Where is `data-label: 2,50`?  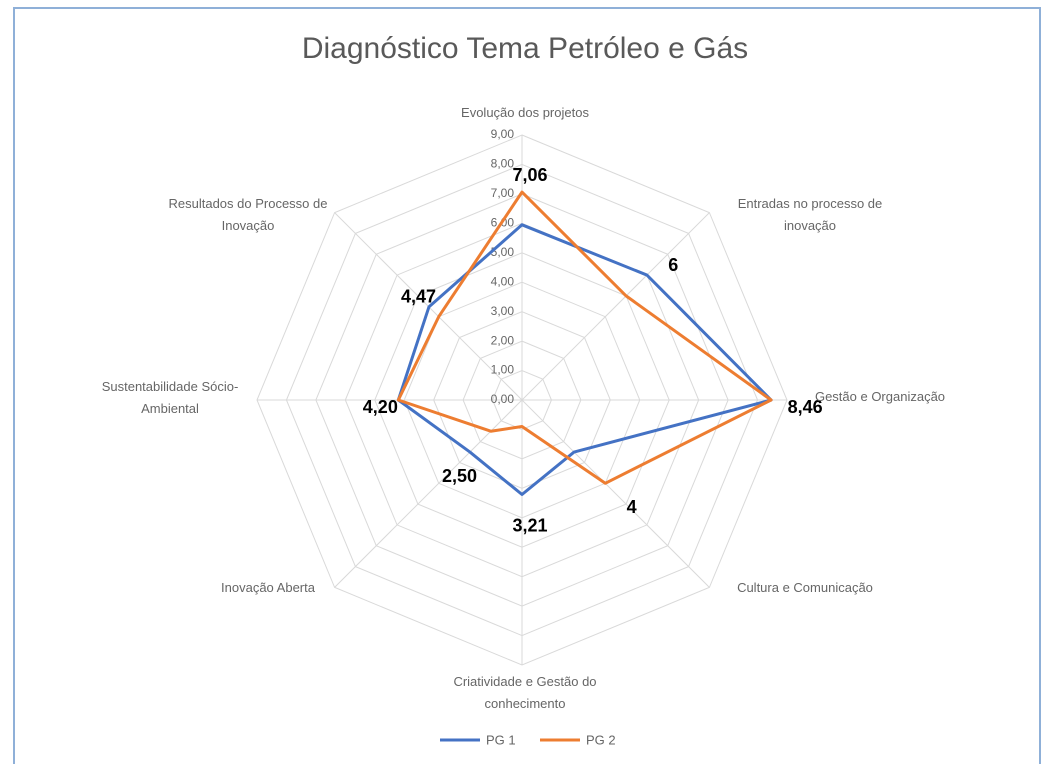 data-label: 2,50 is located at coordinates (459, 476).